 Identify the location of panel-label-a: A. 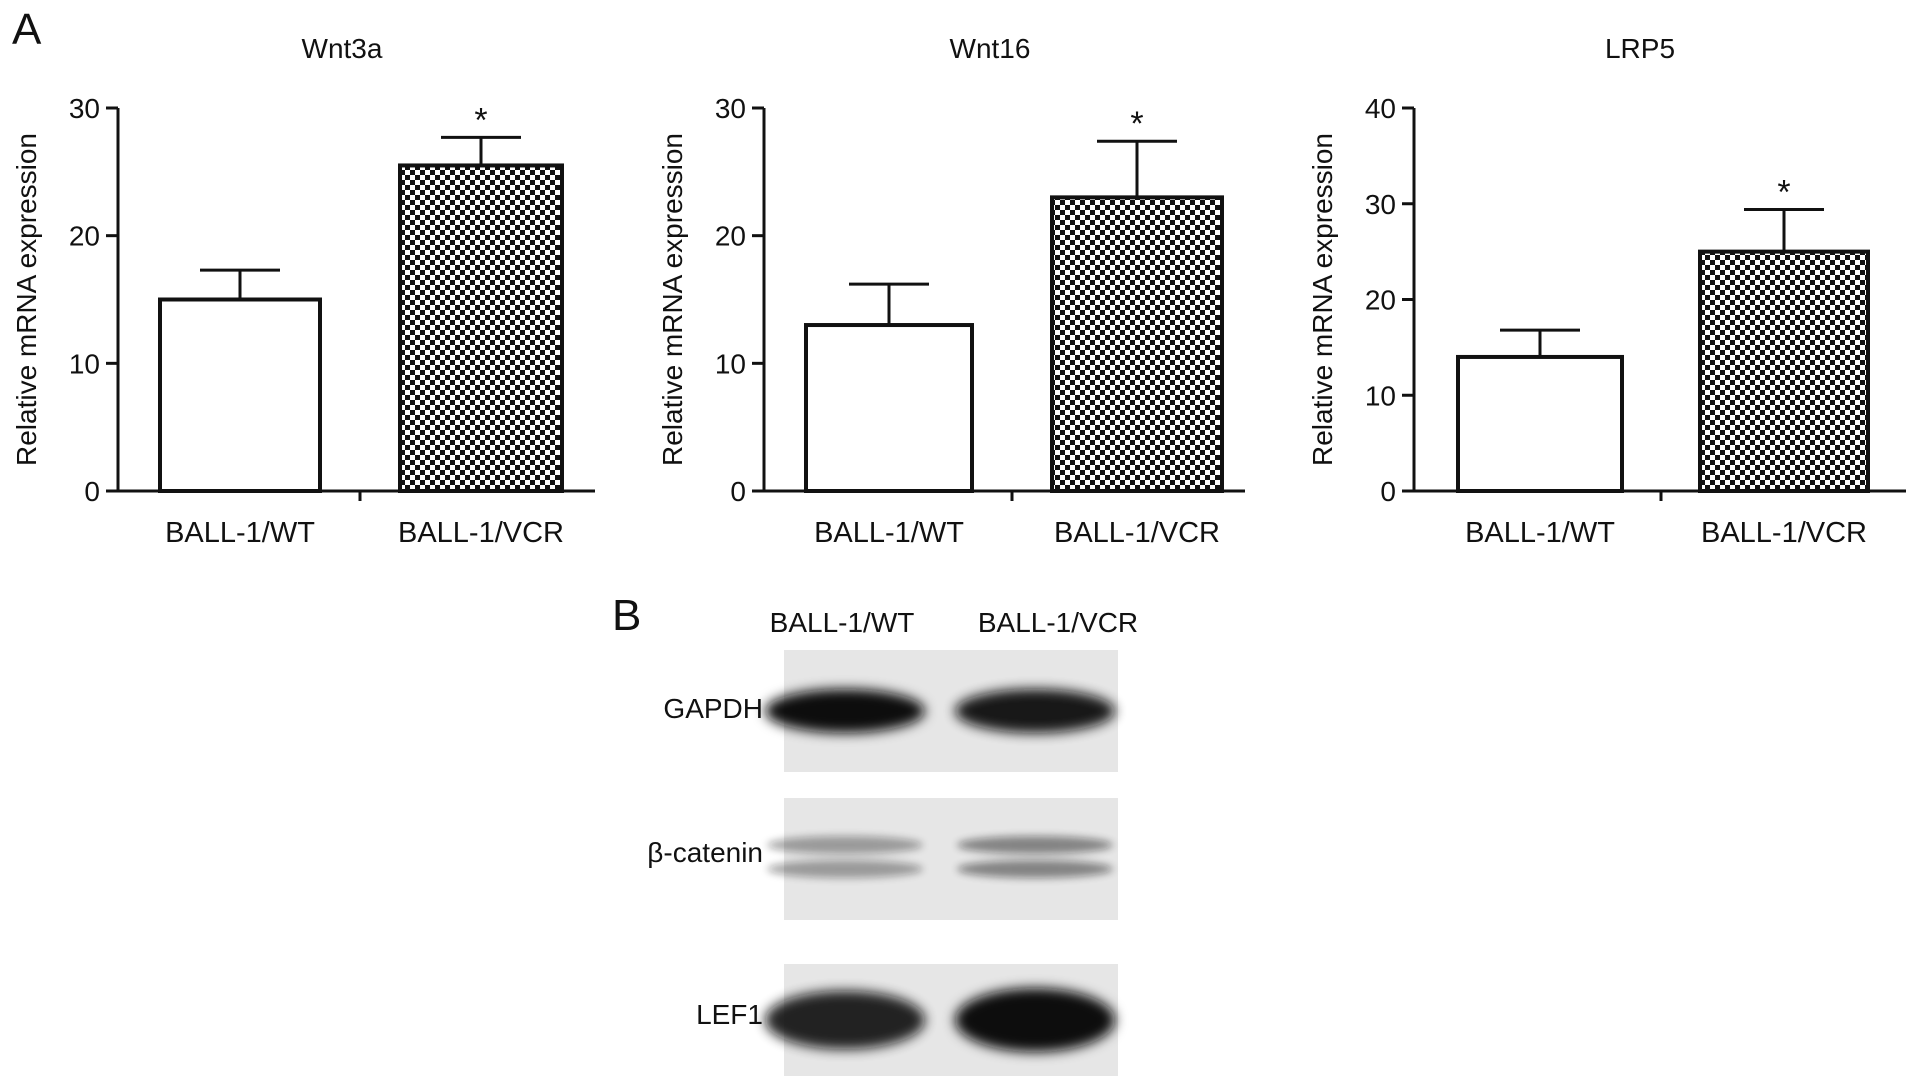
(27, 29).